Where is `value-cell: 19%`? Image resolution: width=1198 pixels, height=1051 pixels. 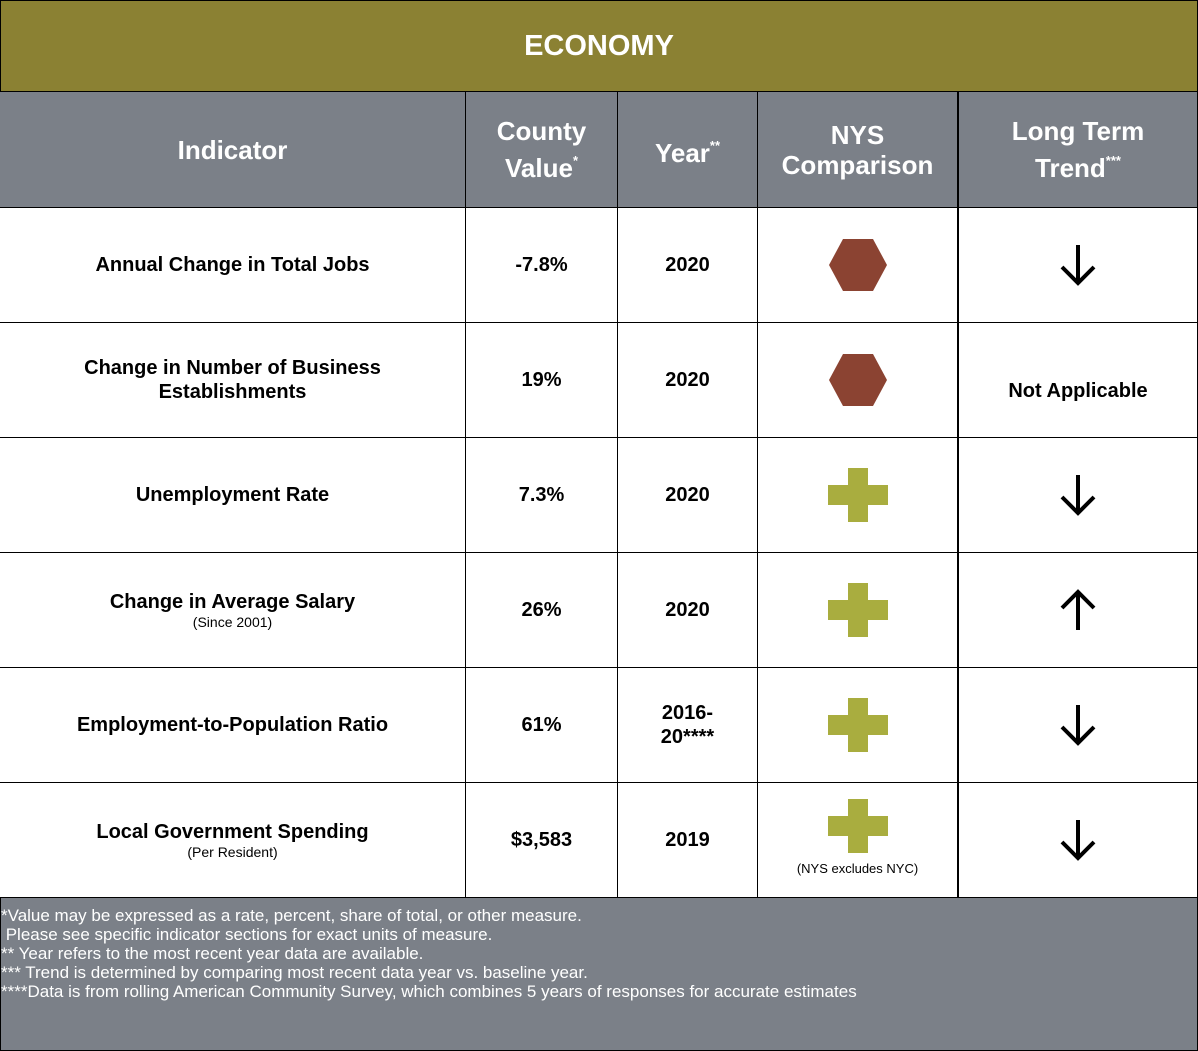
value-cell: 19% is located at coordinates (542, 380).